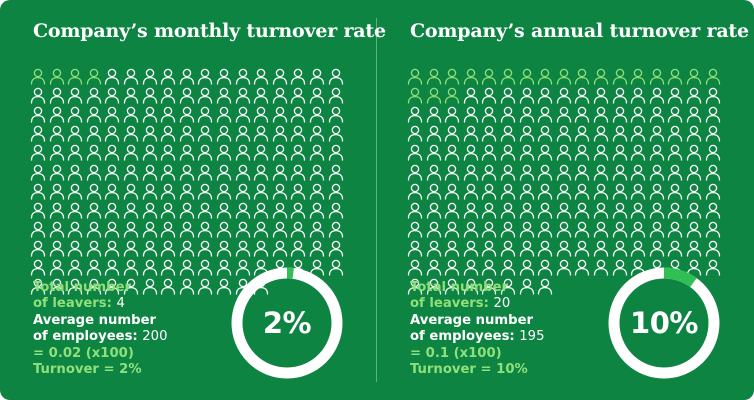 Image resolution: width=754 pixels, height=400 pixels. Describe the element at coordinates (128, 337) in the screenshot. I see `avg-line: of employees: 200` at that location.